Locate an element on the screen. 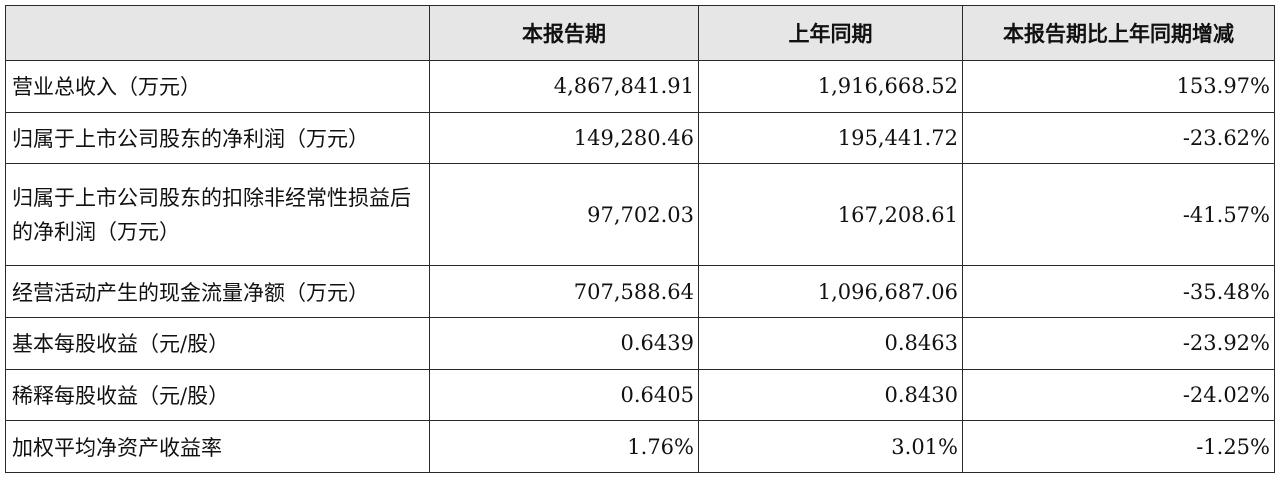 This screenshot has height=480, width=1280. row-label: 加权平均净资产收益率 is located at coordinates (217, 446).